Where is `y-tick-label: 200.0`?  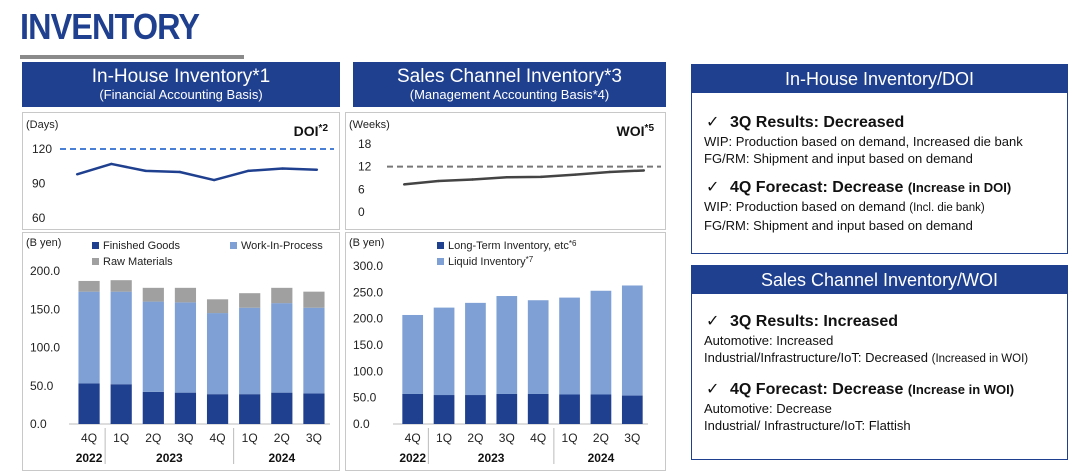
y-tick-label: 200.0 is located at coordinates (45, 271).